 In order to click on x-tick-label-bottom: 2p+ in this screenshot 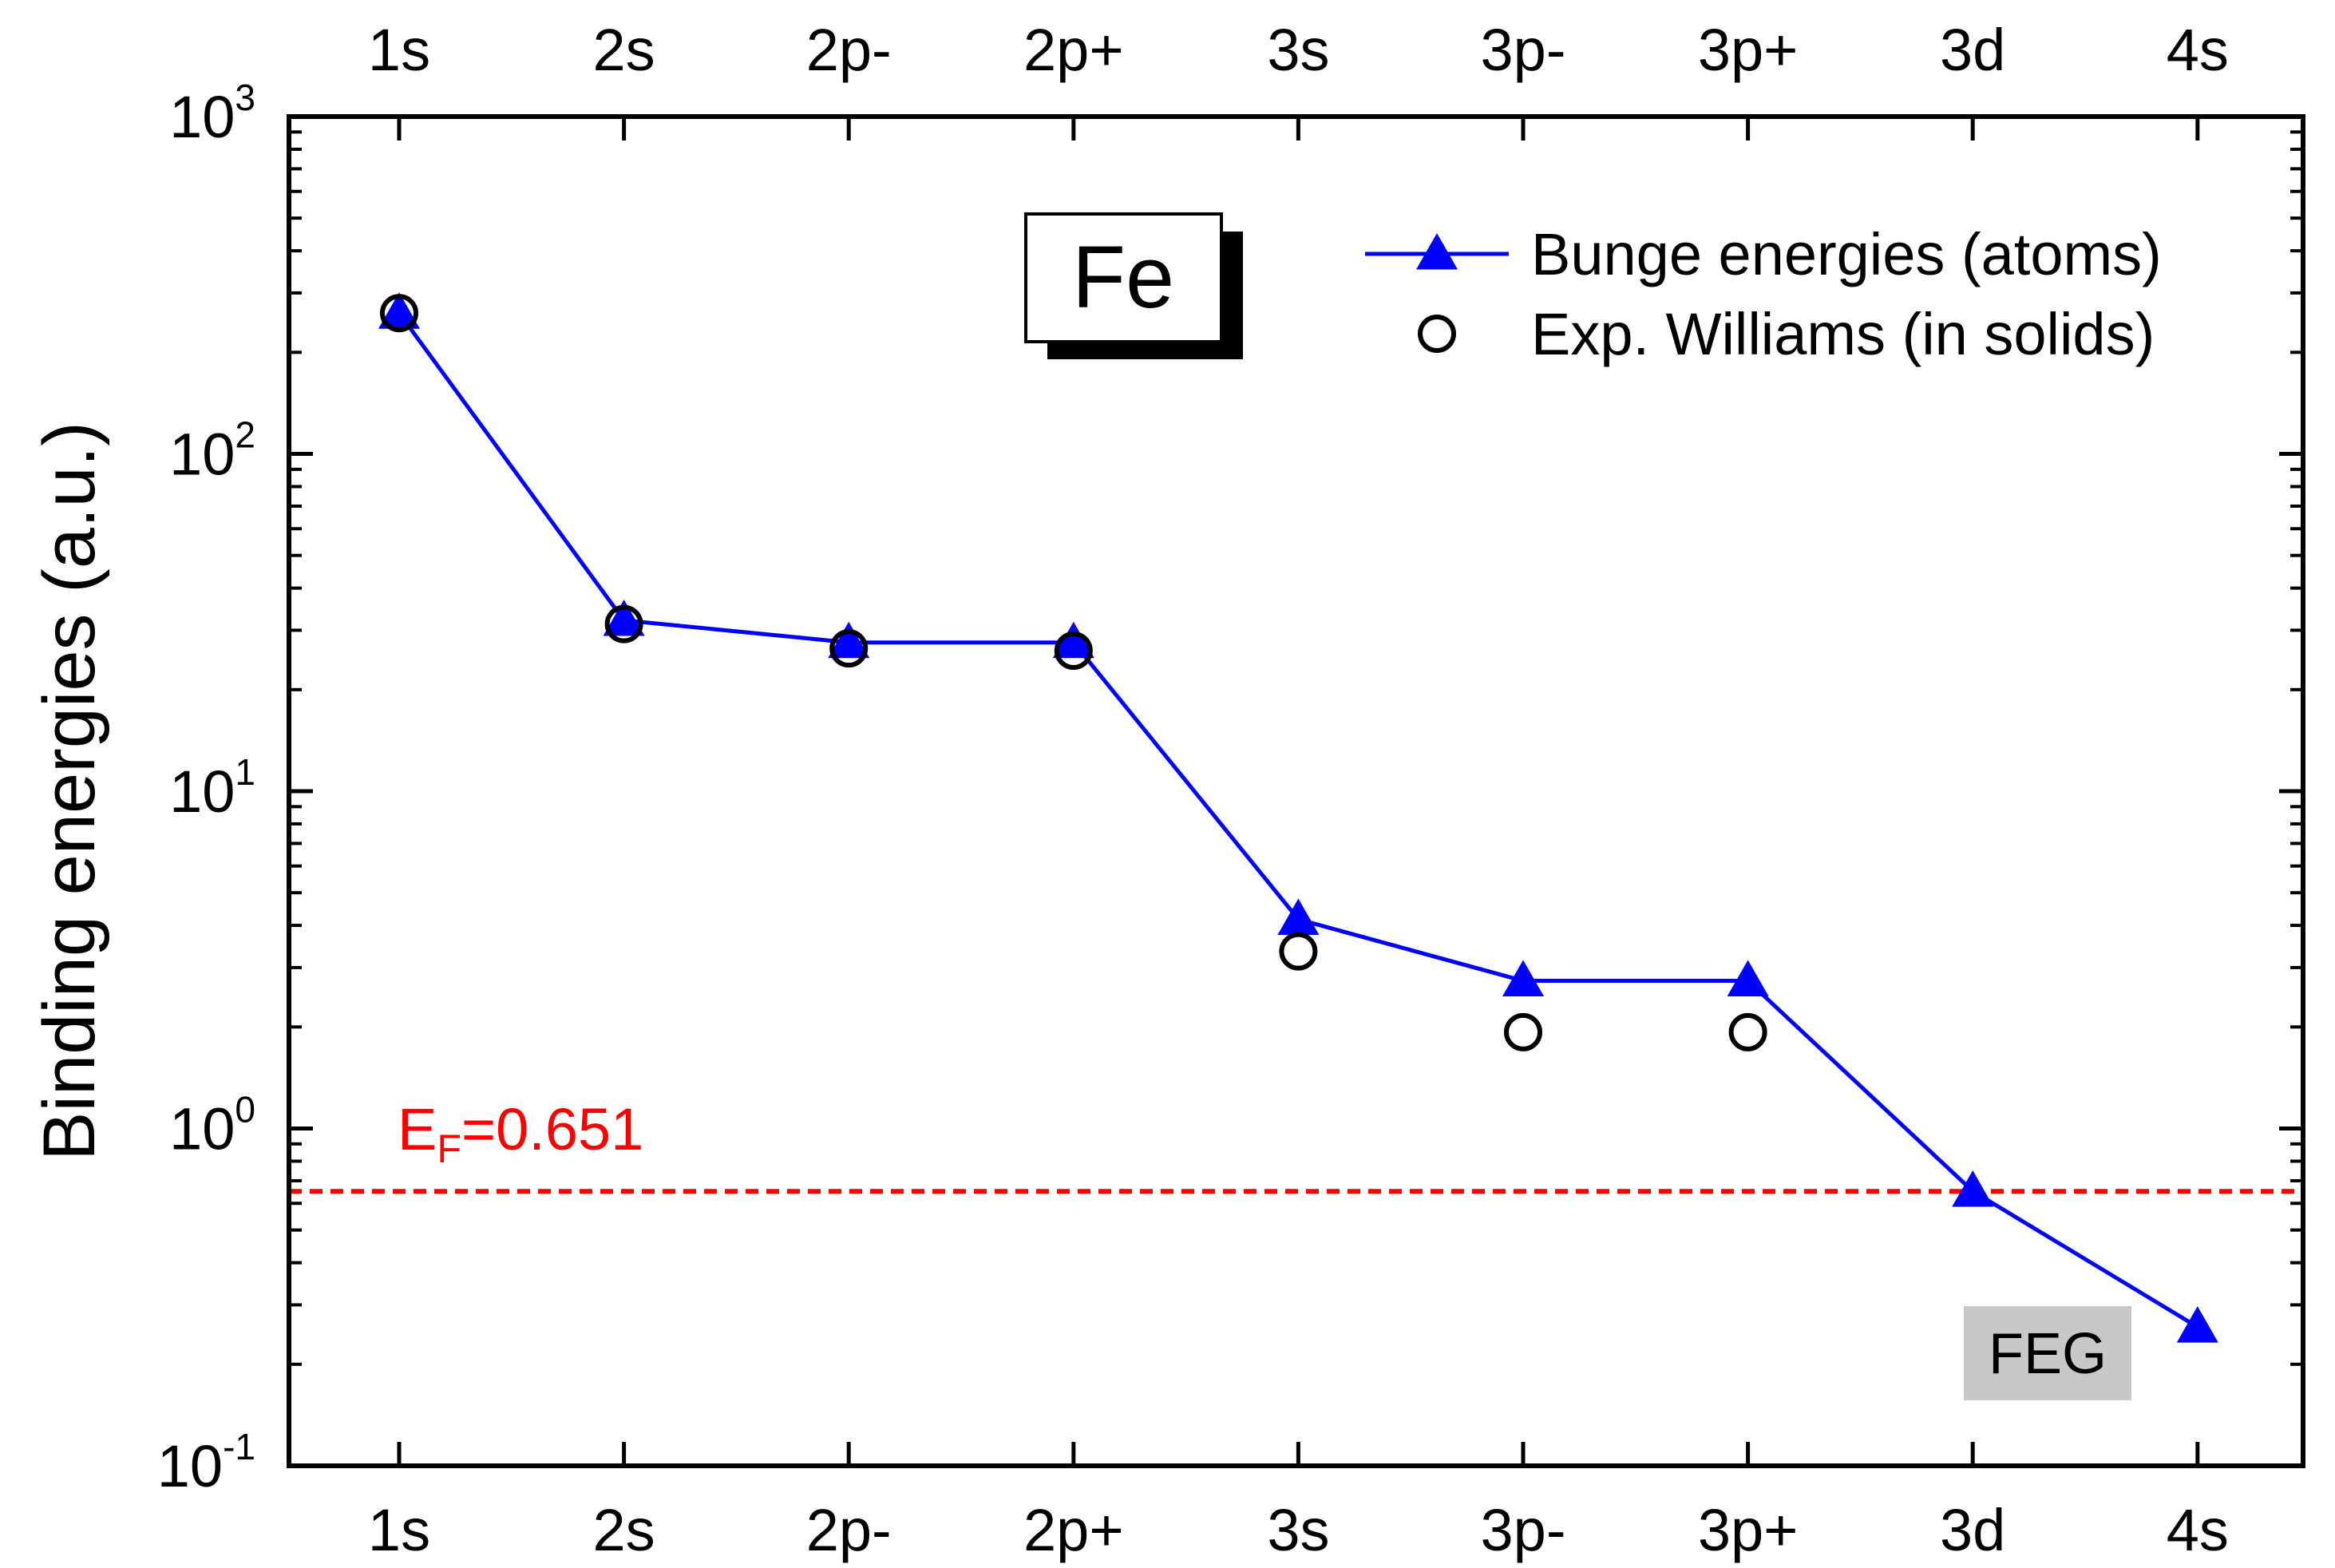, I will do `click(1073, 1530)`.